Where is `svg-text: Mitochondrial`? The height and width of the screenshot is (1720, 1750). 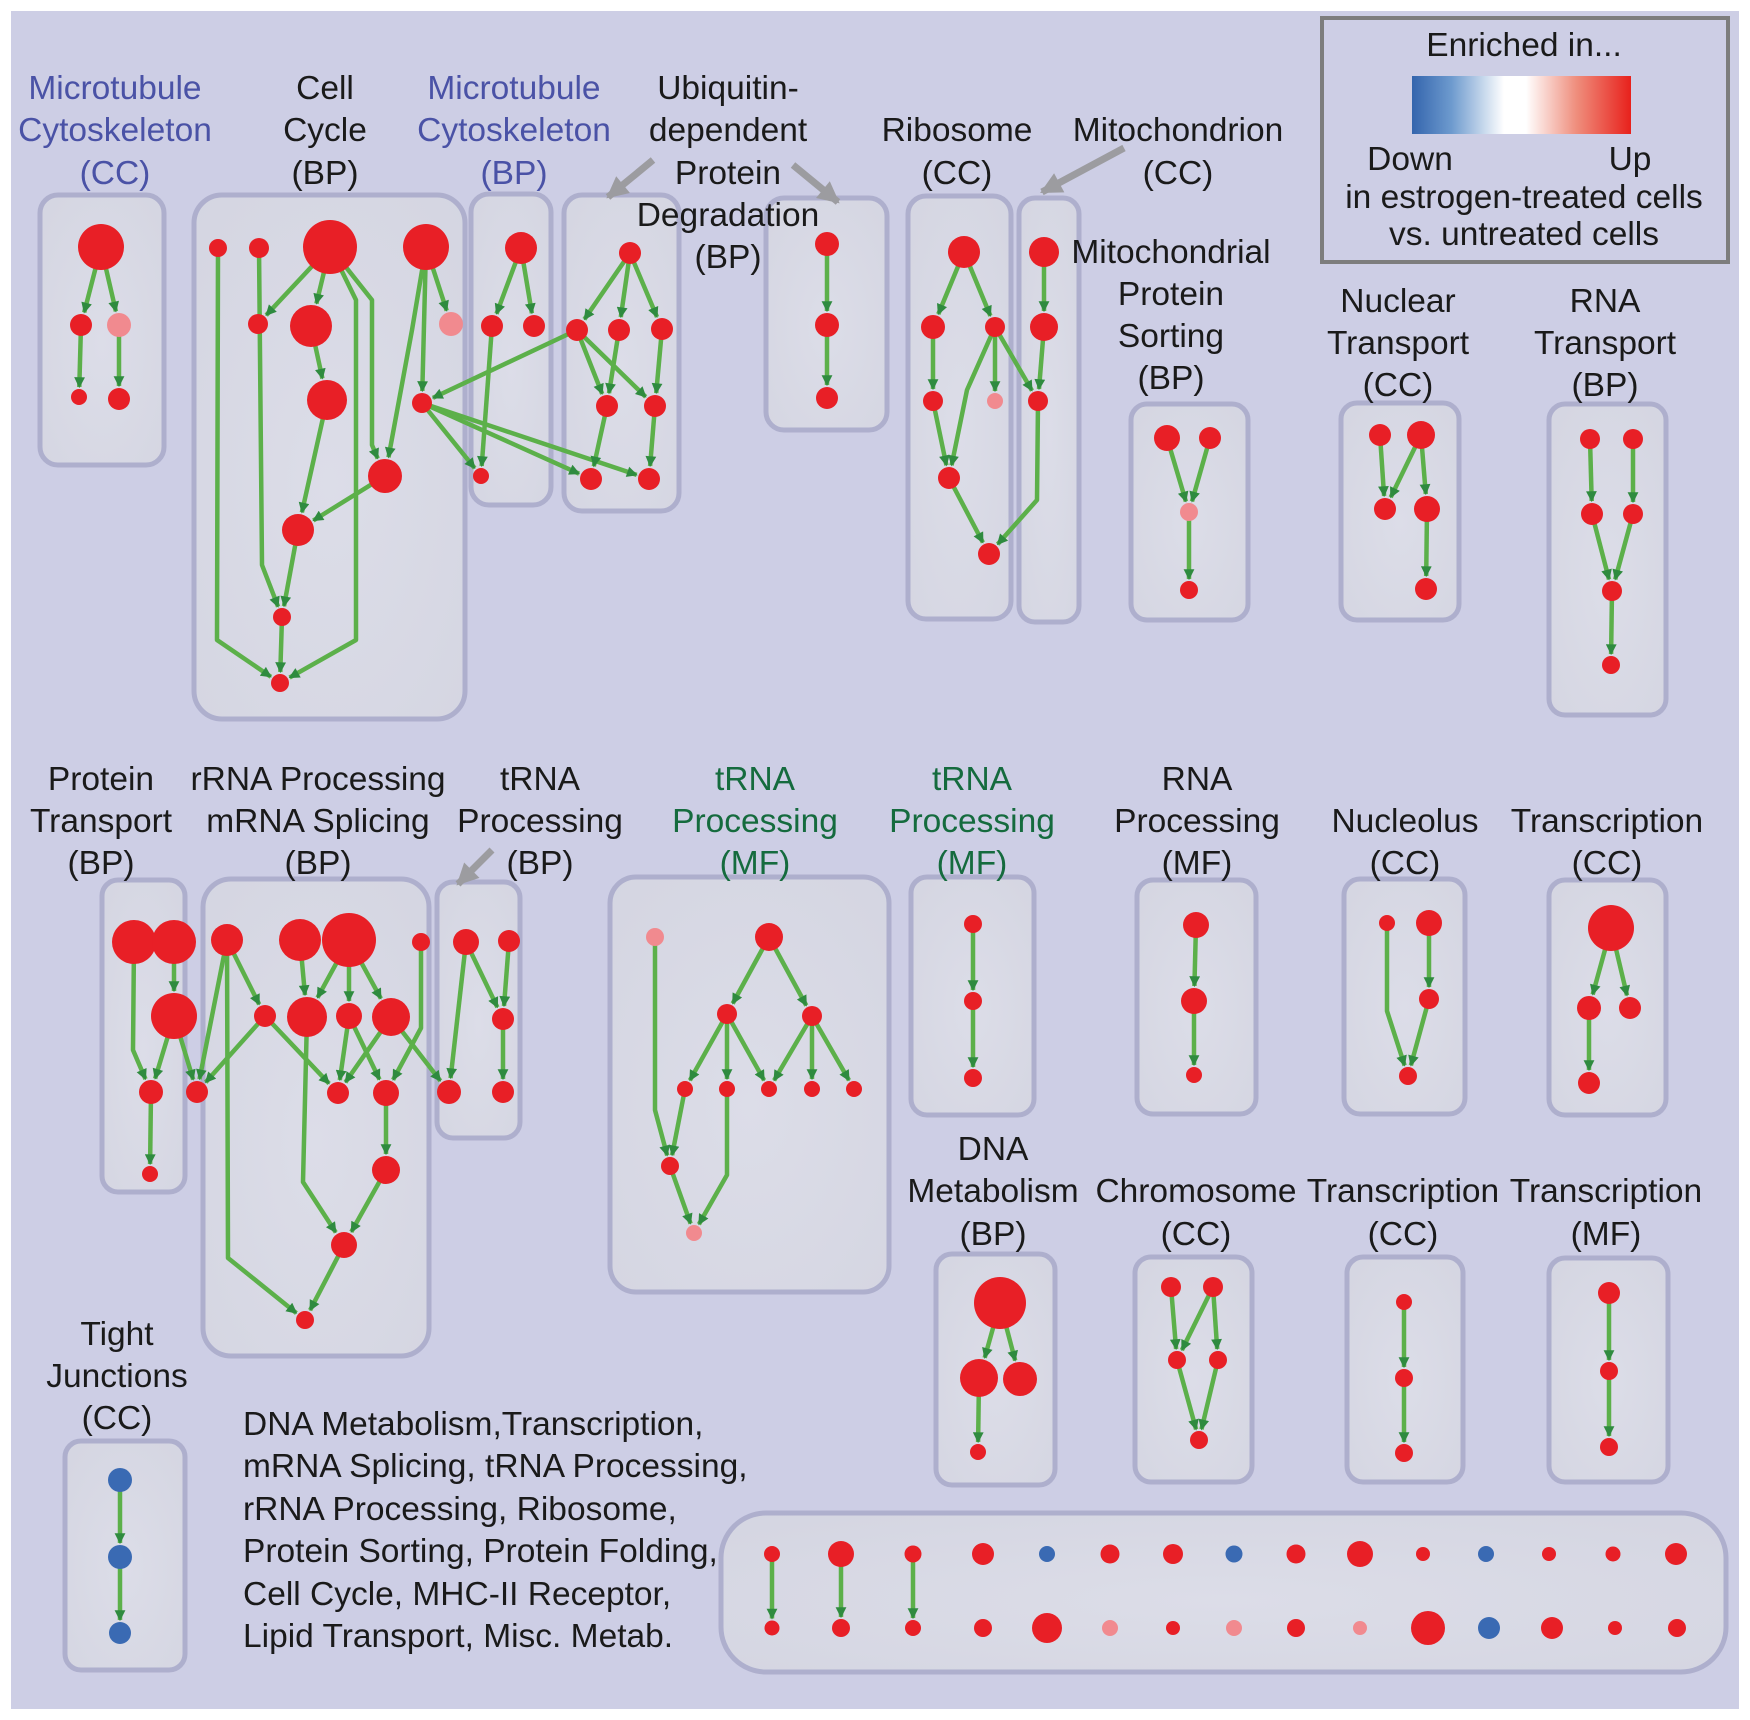 svg-text: Mitochondrial is located at coordinates (1170, 252).